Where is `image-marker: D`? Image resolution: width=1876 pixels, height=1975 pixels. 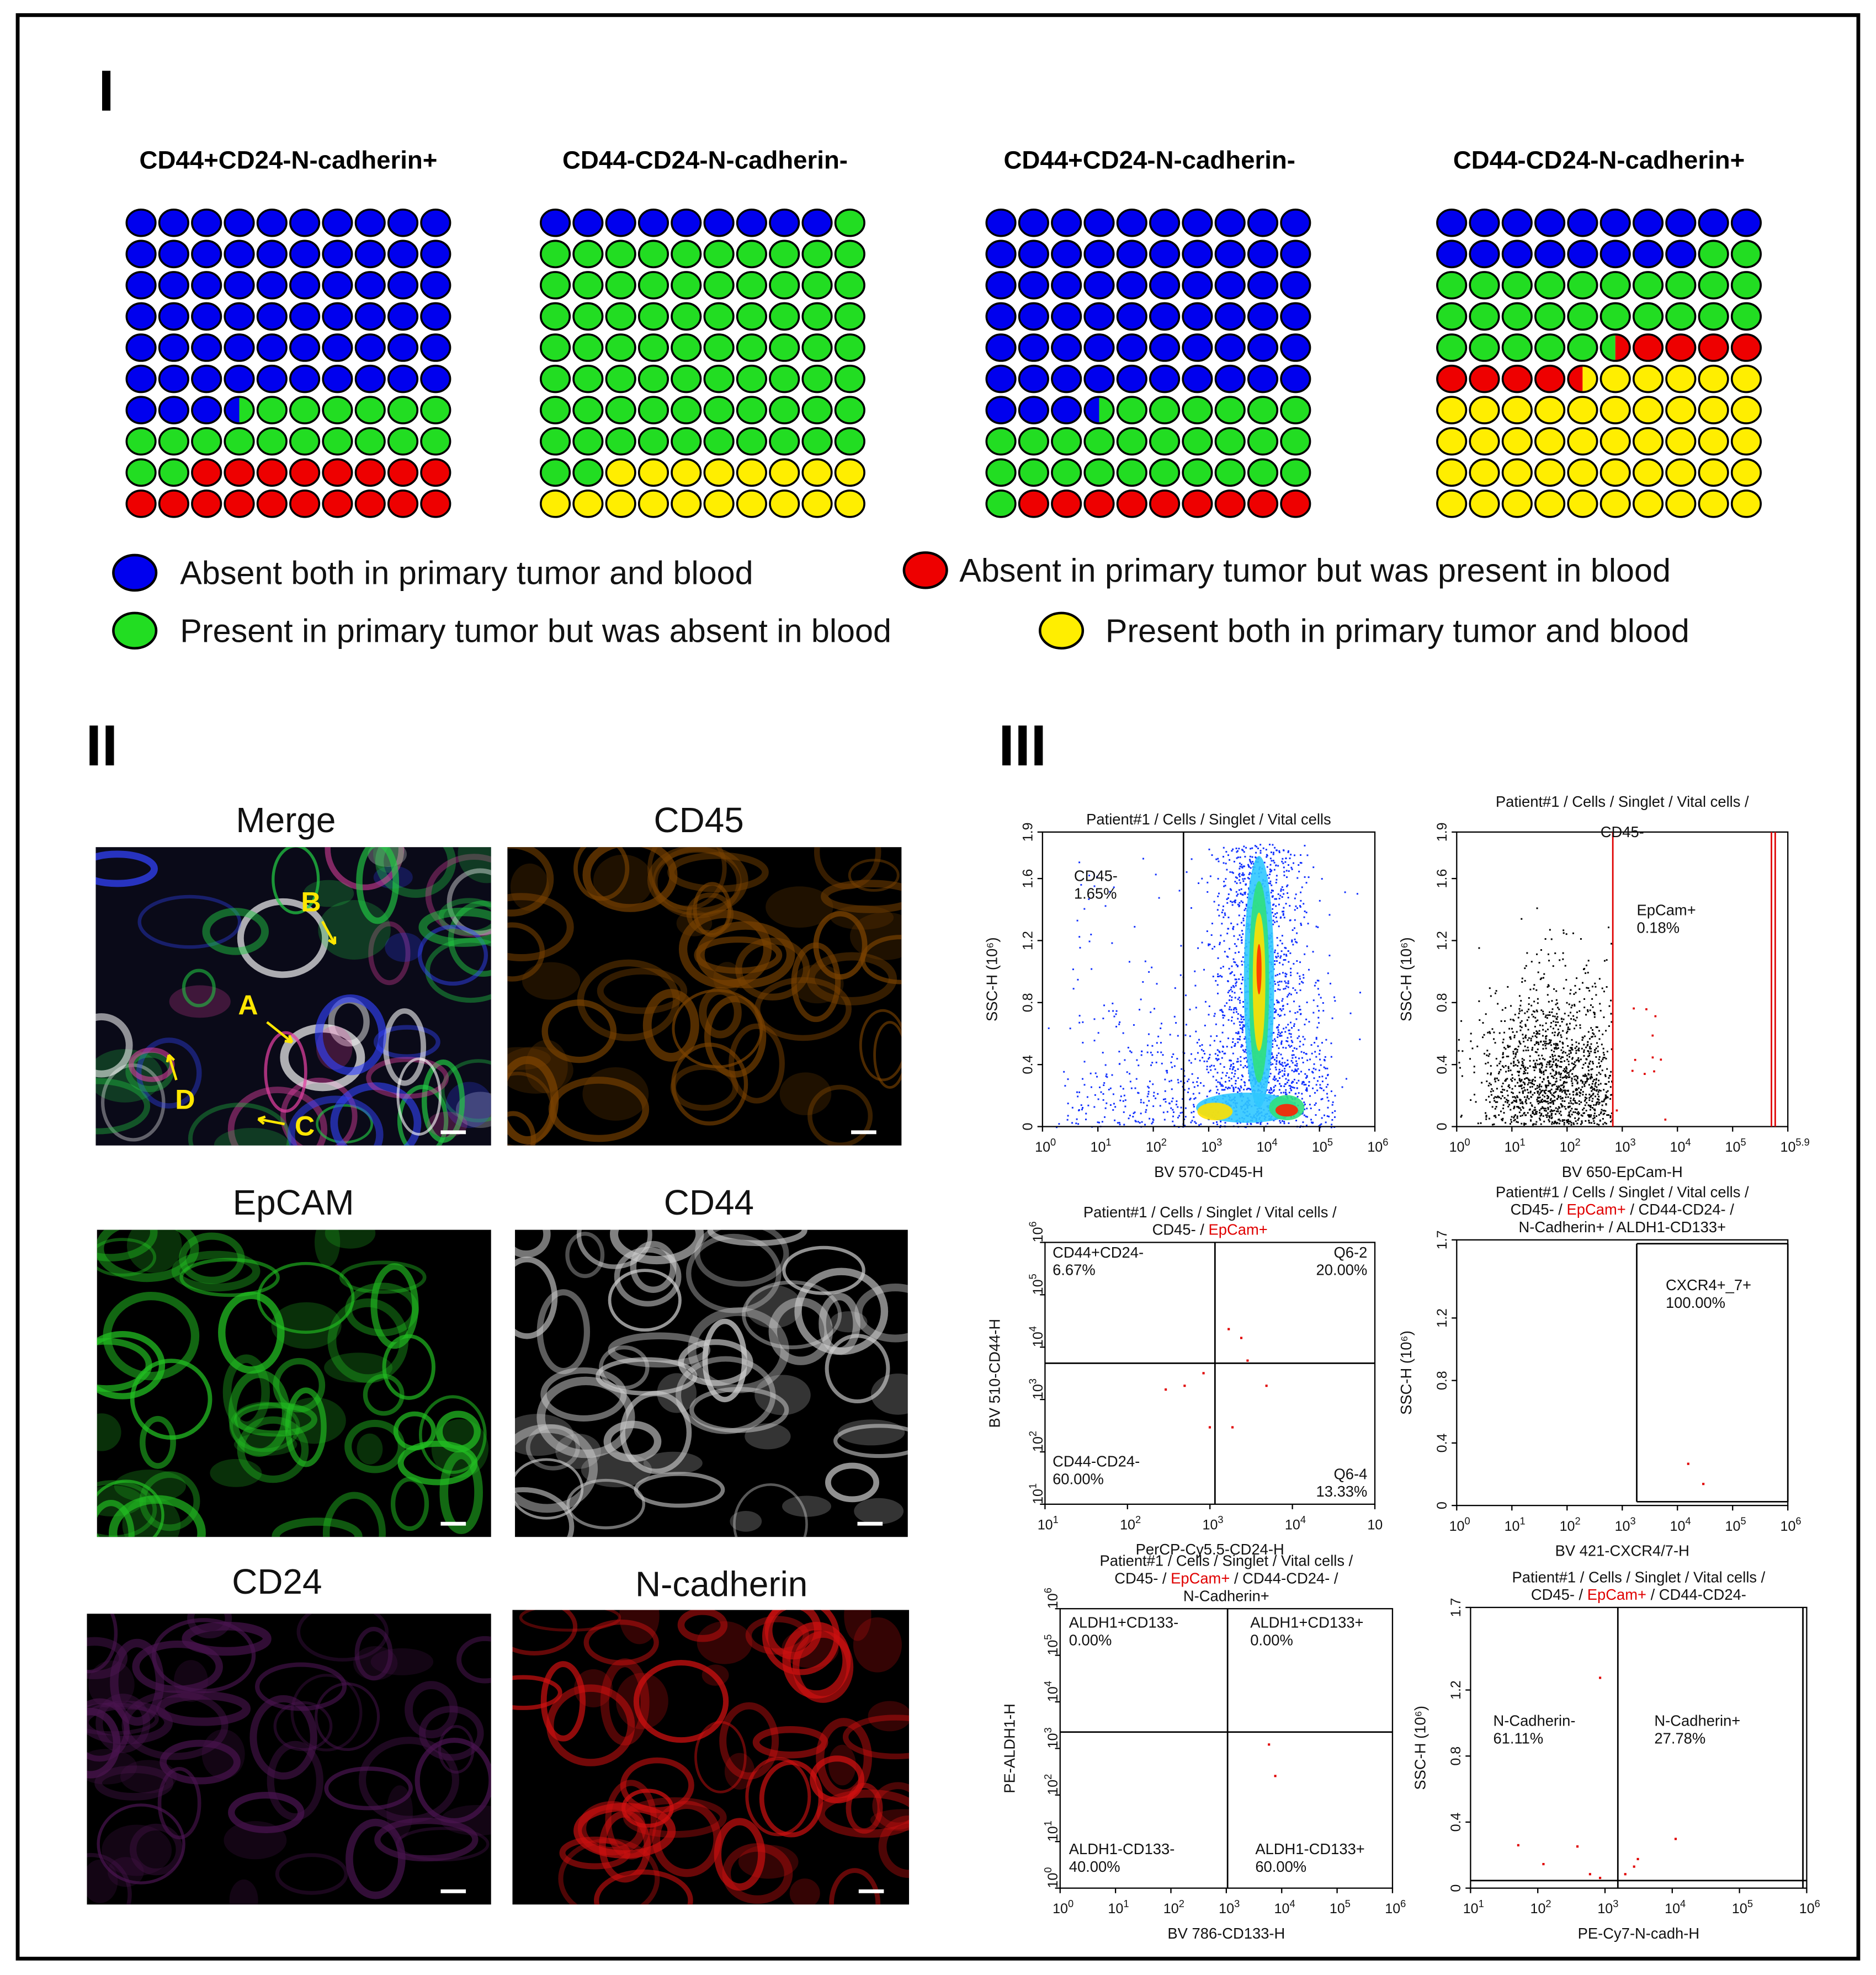
image-marker: D is located at coordinates (185, 1099).